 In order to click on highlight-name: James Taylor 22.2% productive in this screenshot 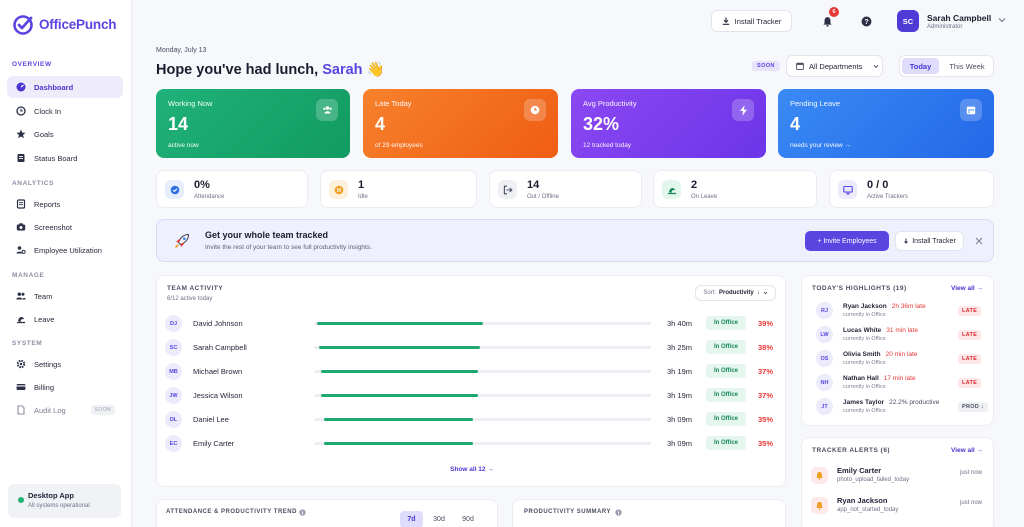, I will do `click(891, 402)`.